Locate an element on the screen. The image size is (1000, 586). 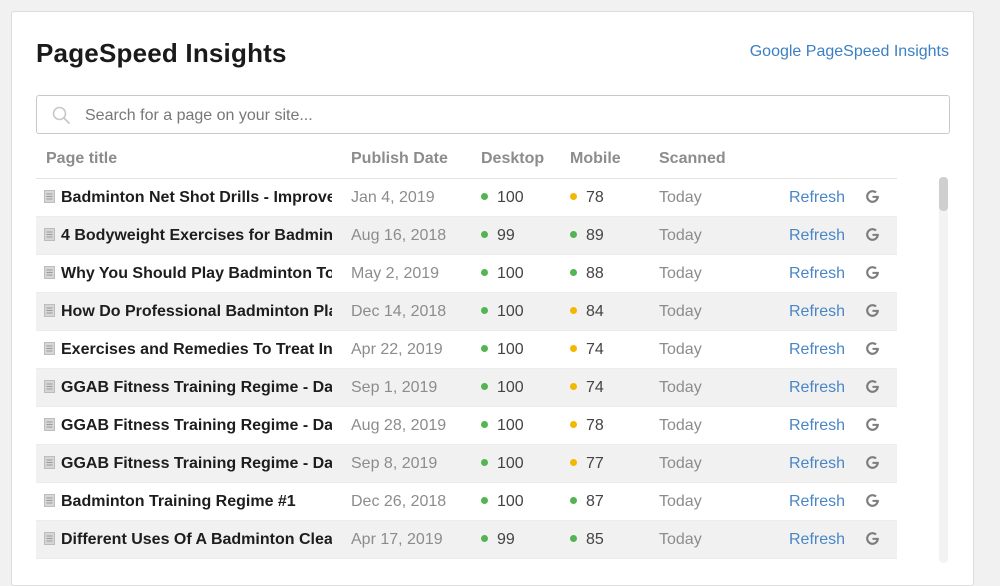
column-header-title: Page title is located at coordinates (82, 158).